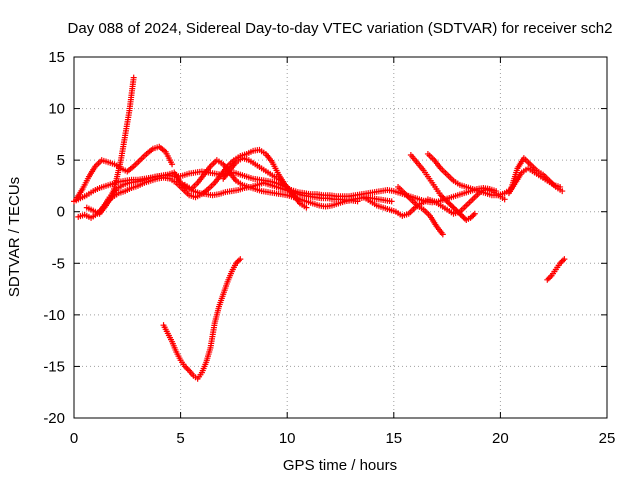 This screenshot has height=480, width=640. I want to click on x-tick-label: 10, so click(287, 438).